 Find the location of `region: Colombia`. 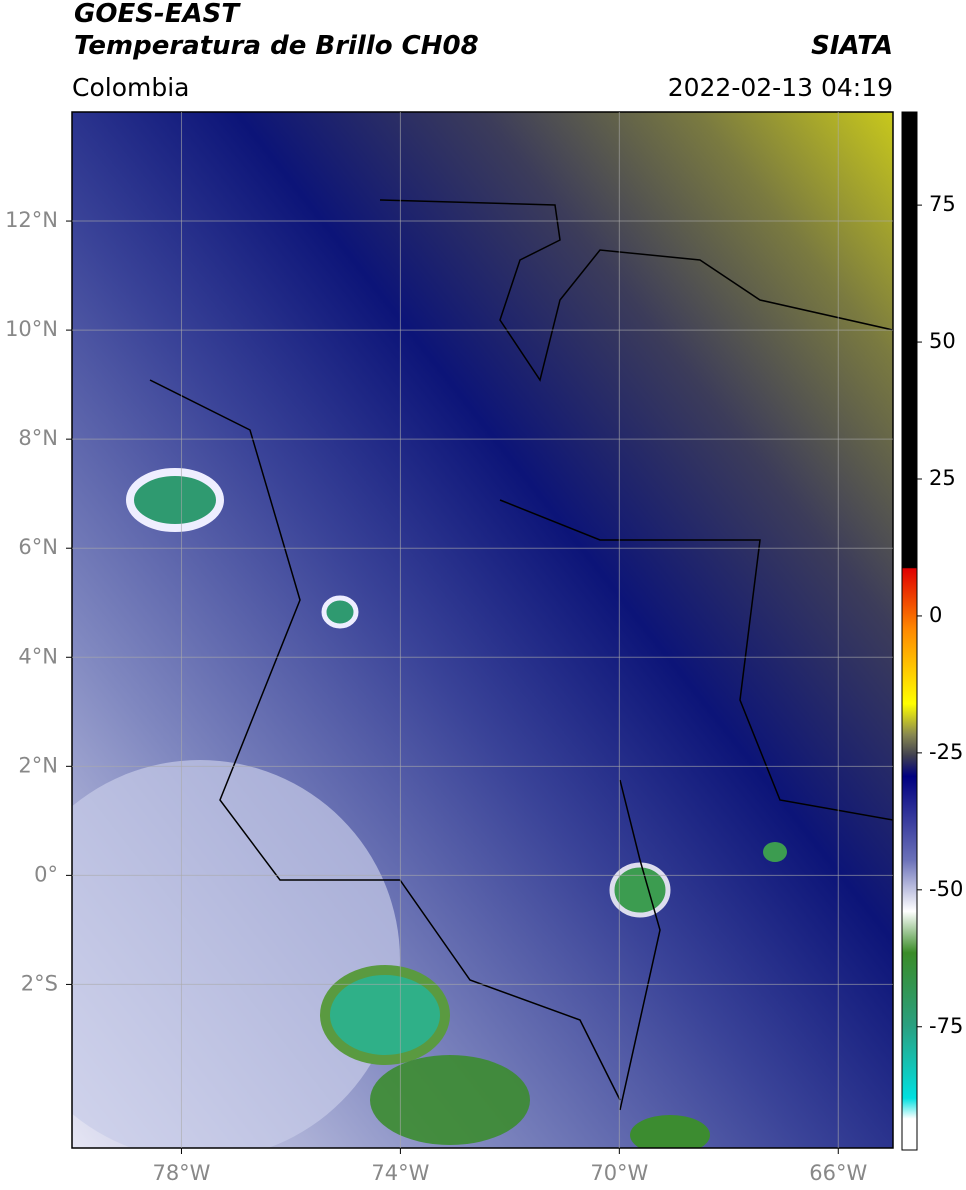

region: Colombia is located at coordinates (130, 87).